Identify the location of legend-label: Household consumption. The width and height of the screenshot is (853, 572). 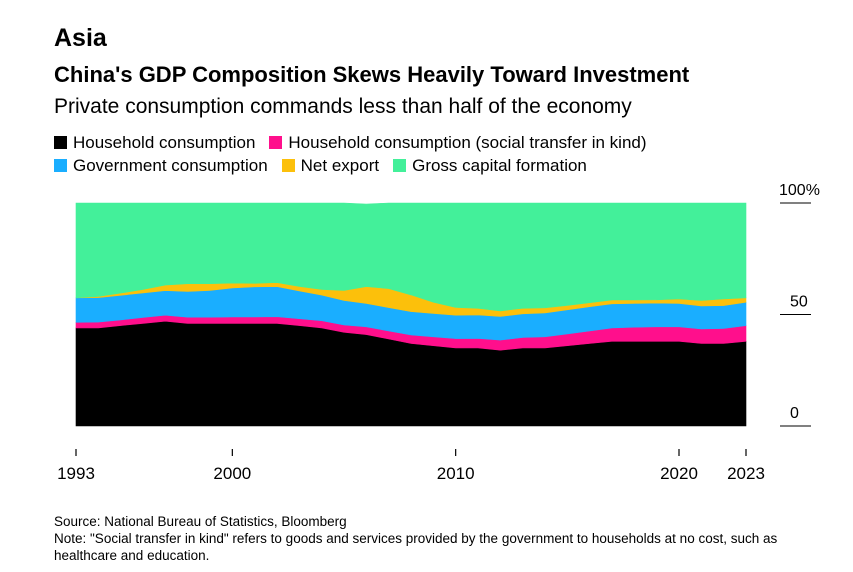
(164, 142).